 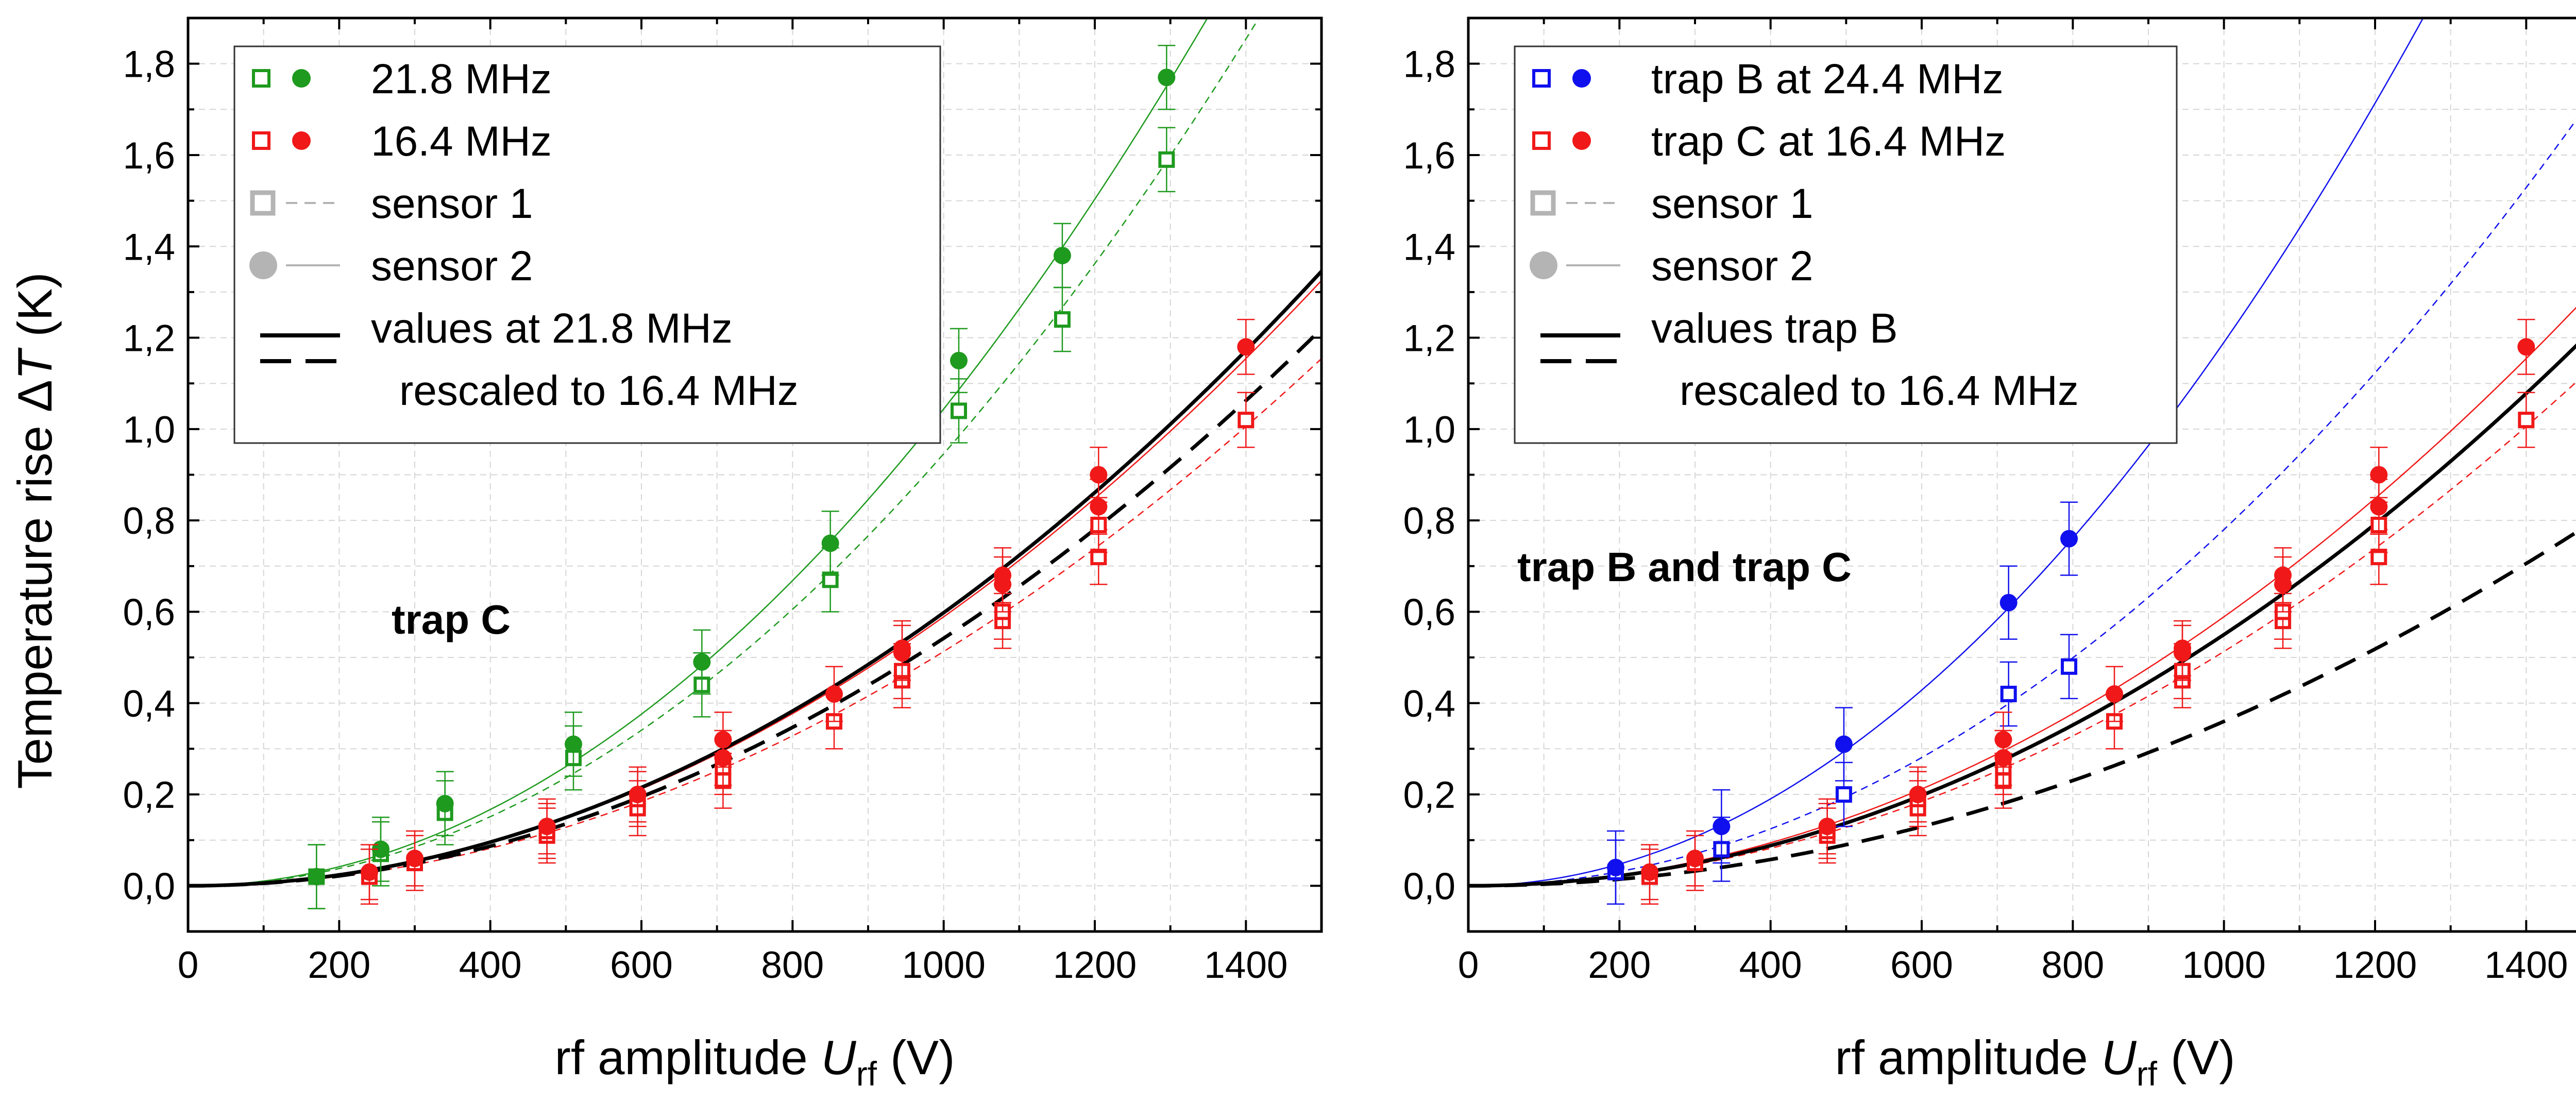 What do you see at coordinates (1809, 359) in the screenshot?
I see `legend-item: values trap B rescaled to 16.4 MHz` at bounding box center [1809, 359].